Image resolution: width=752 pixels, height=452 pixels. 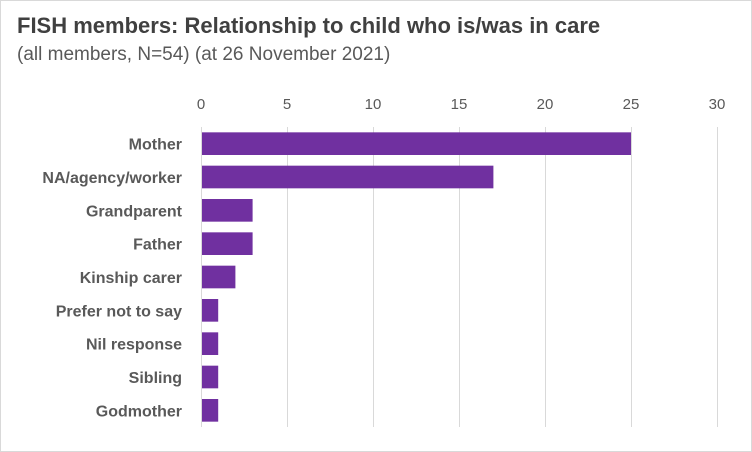 What do you see at coordinates (157, 245) in the screenshot?
I see `category-label: Father` at bounding box center [157, 245].